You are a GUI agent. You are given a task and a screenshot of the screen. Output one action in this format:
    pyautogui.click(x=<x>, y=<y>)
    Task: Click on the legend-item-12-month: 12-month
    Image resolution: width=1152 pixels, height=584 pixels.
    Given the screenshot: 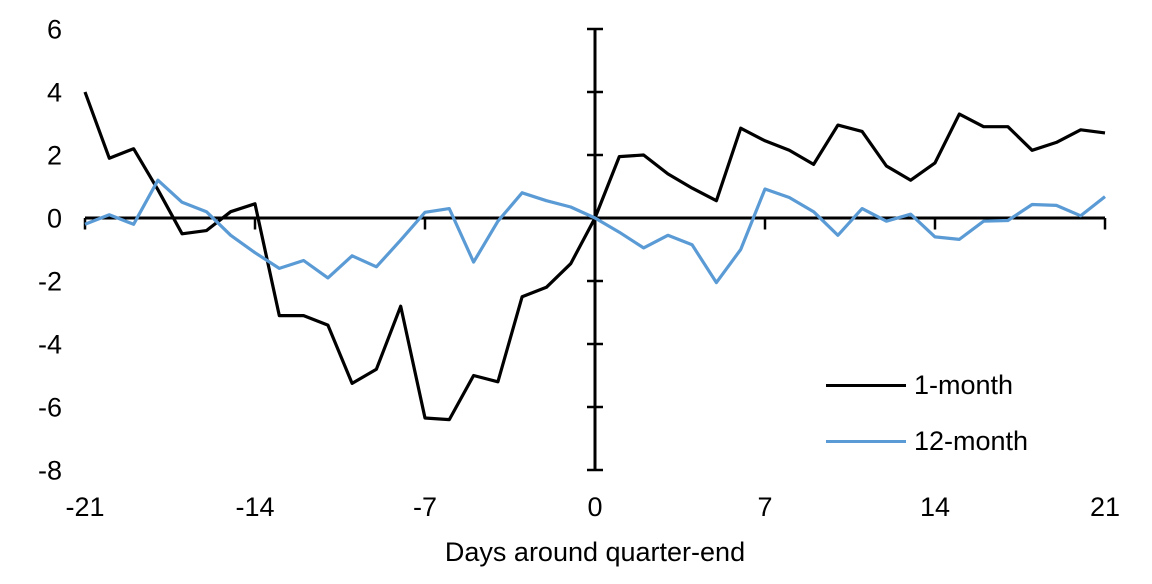 What is the action you would take?
    pyautogui.click(x=927, y=441)
    